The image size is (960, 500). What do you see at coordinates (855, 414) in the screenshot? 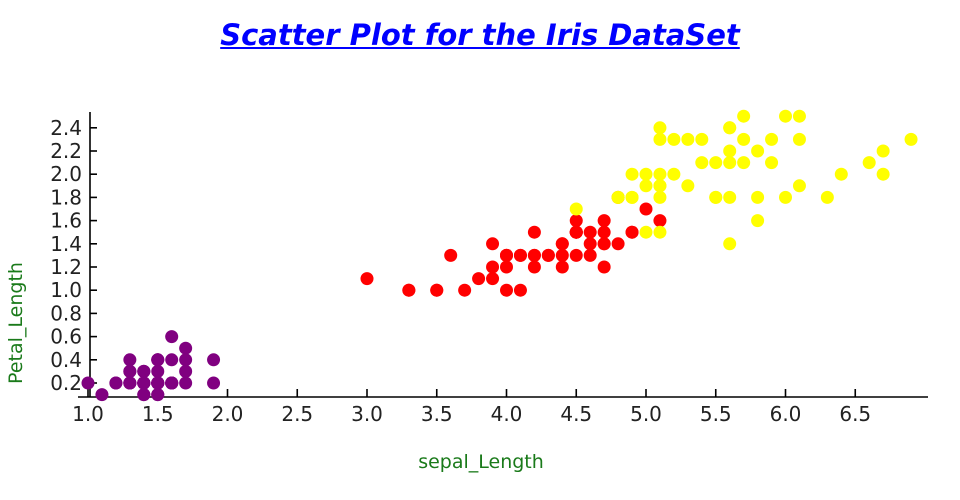
I see `x-tick-label: 6.5` at bounding box center [855, 414].